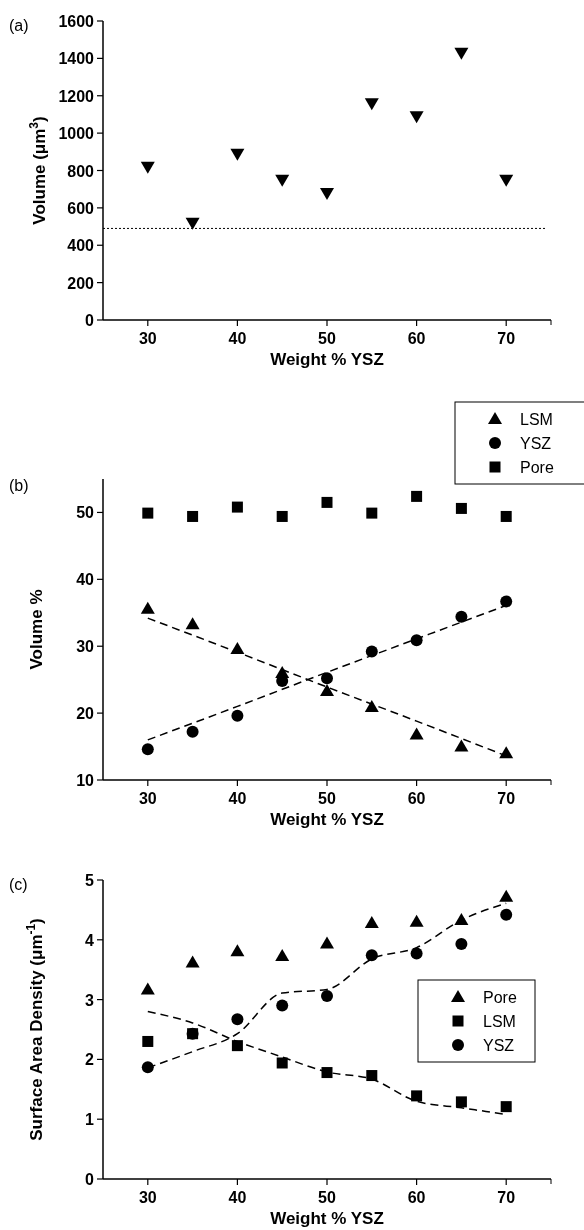  What do you see at coordinates (19, 485) in the screenshot?
I see `text: (b)` at bounding box center [19, 485].